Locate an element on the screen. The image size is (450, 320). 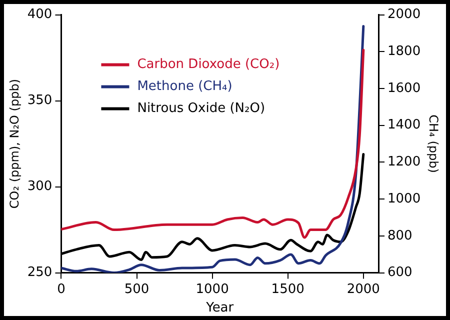
x-tick-label: 500 is located at coordinates (137, 289).